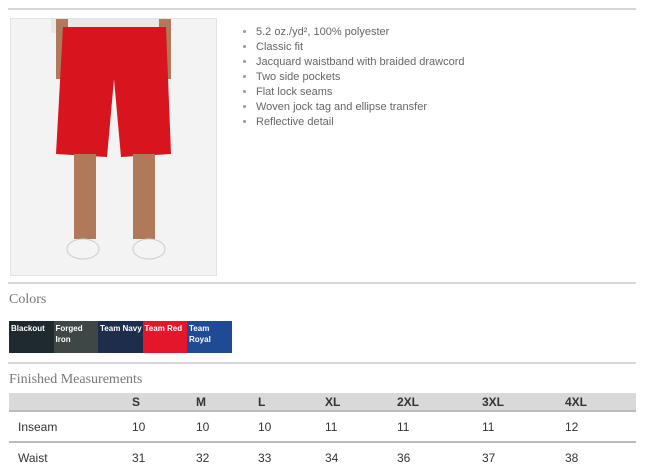 This screenshot has height=474, width=647. I want to click on table-cell: Waist, so click(33, 457).